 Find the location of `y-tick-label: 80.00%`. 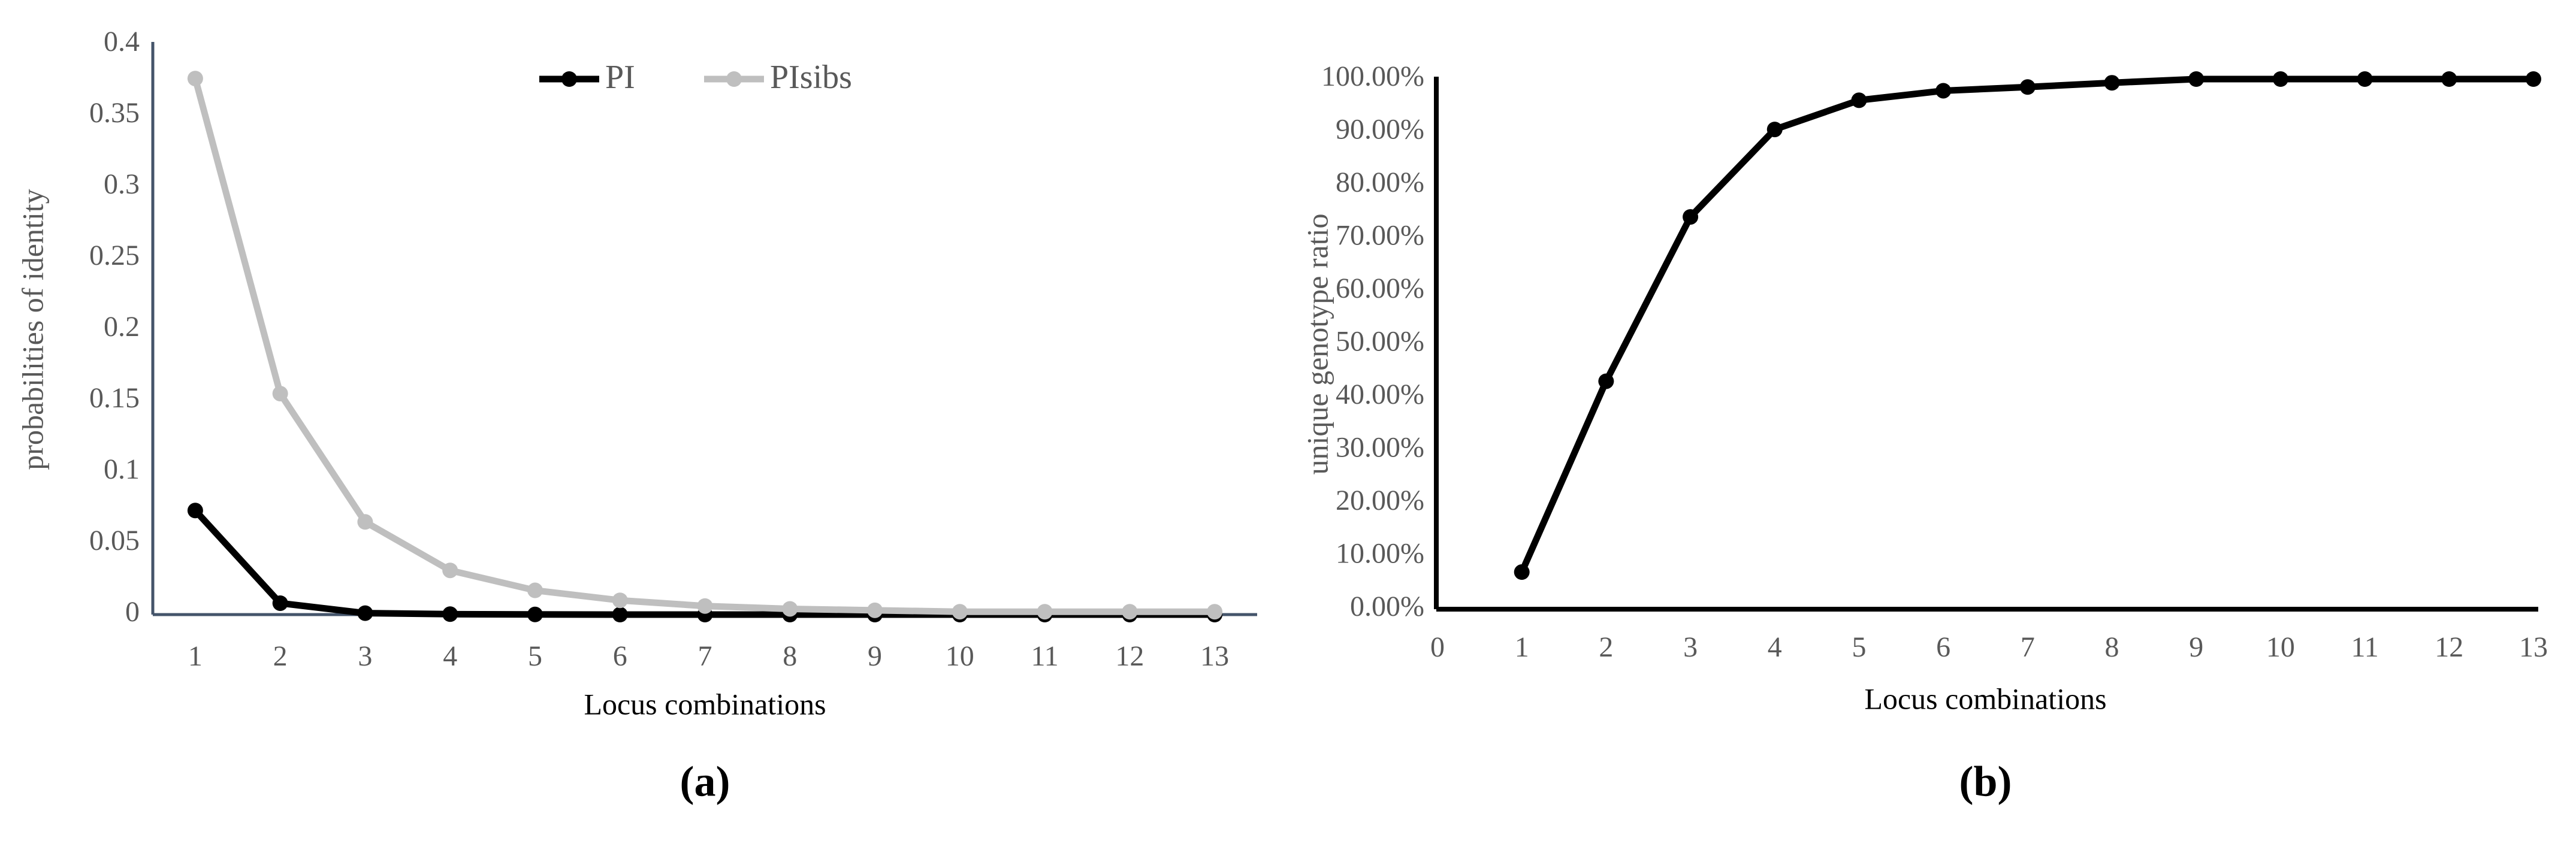

y-tick-label: 80.00% is located at coordinates (1380, 182).